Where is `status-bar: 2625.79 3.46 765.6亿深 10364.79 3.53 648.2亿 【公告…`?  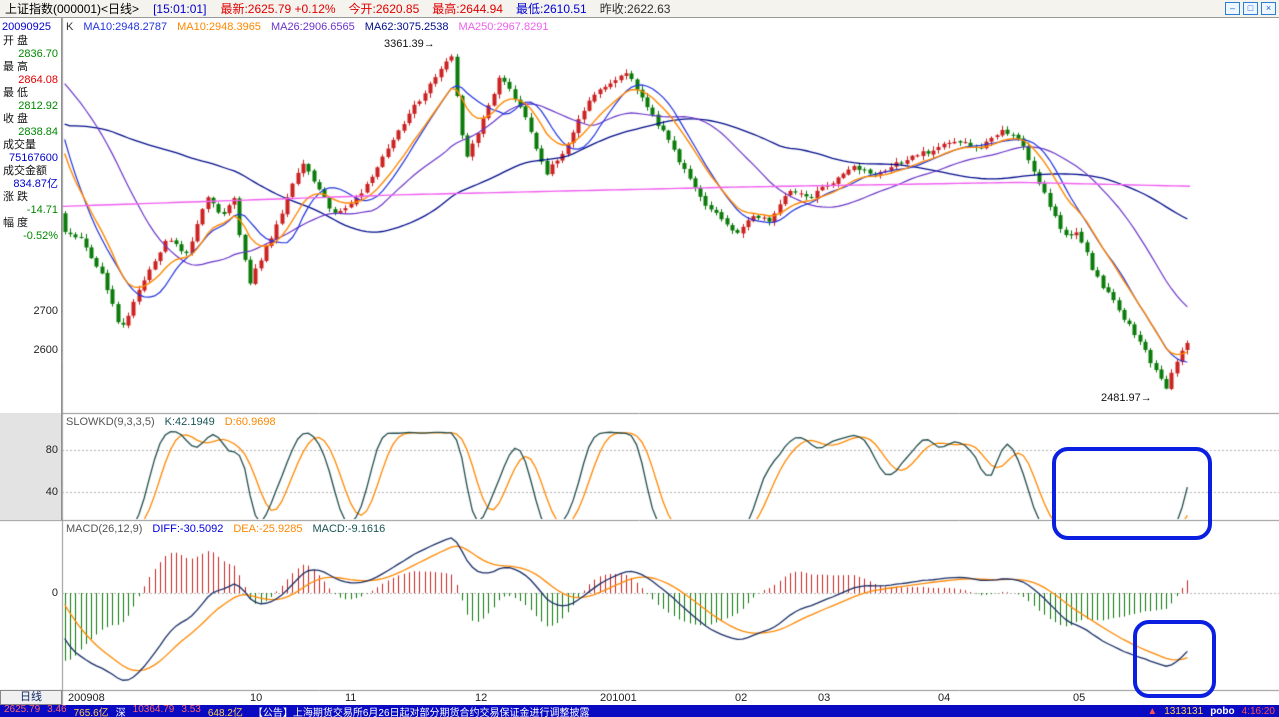 status-bar: 2625.79 3.46 765.6亿深 10364.79 3.53 648.2亿 【公告… is located at coordinates (639, 711).